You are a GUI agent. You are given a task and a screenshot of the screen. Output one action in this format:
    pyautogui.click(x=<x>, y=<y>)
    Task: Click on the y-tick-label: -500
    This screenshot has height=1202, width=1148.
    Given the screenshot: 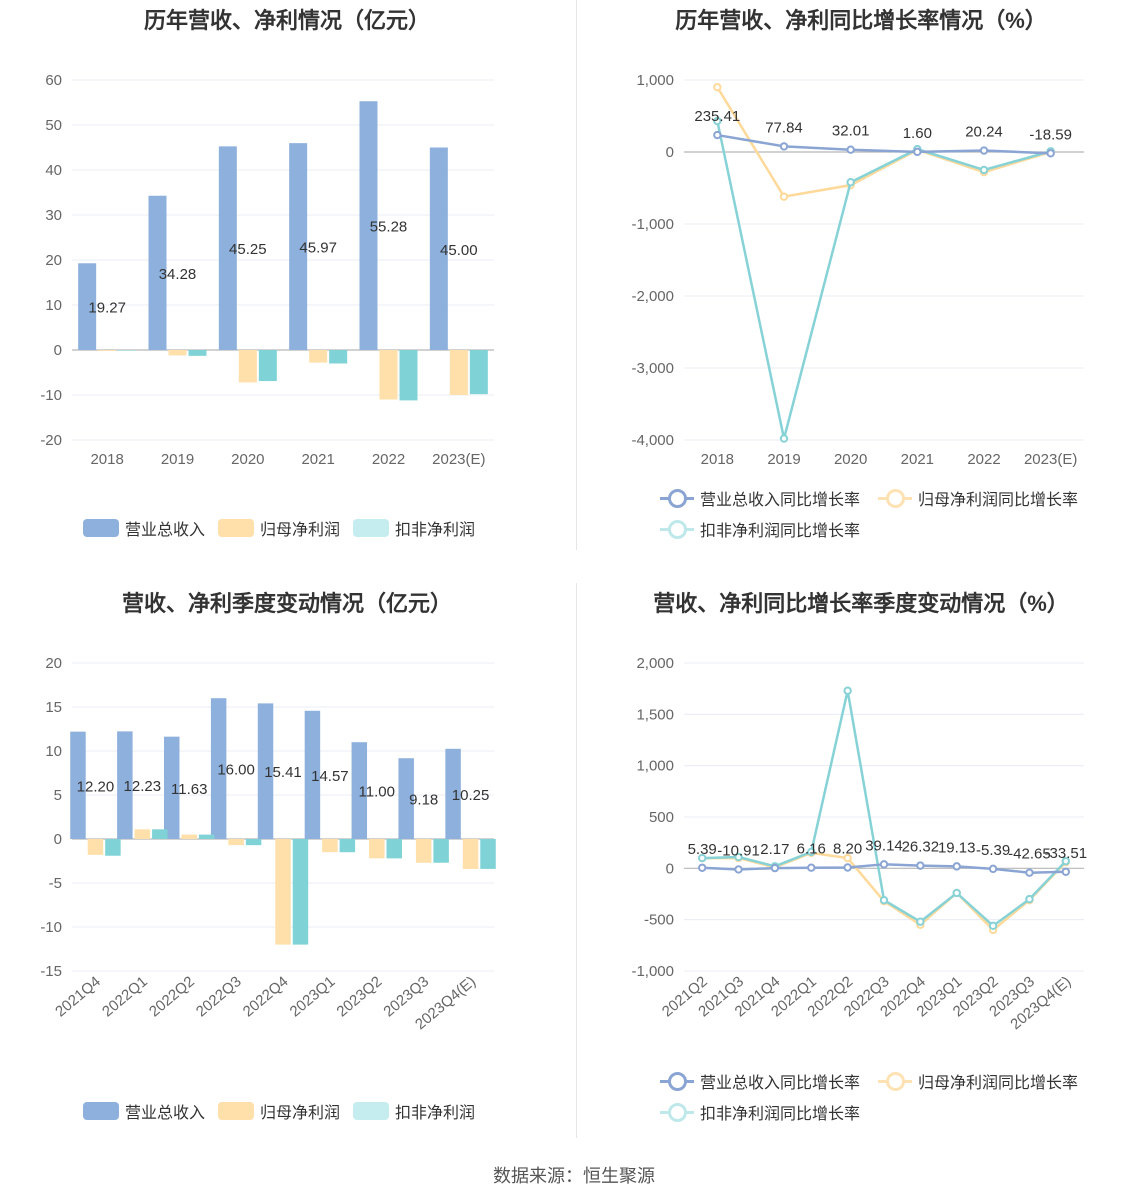 What is the action you would take?
    pyautogui.click(x=659, y=920)
    